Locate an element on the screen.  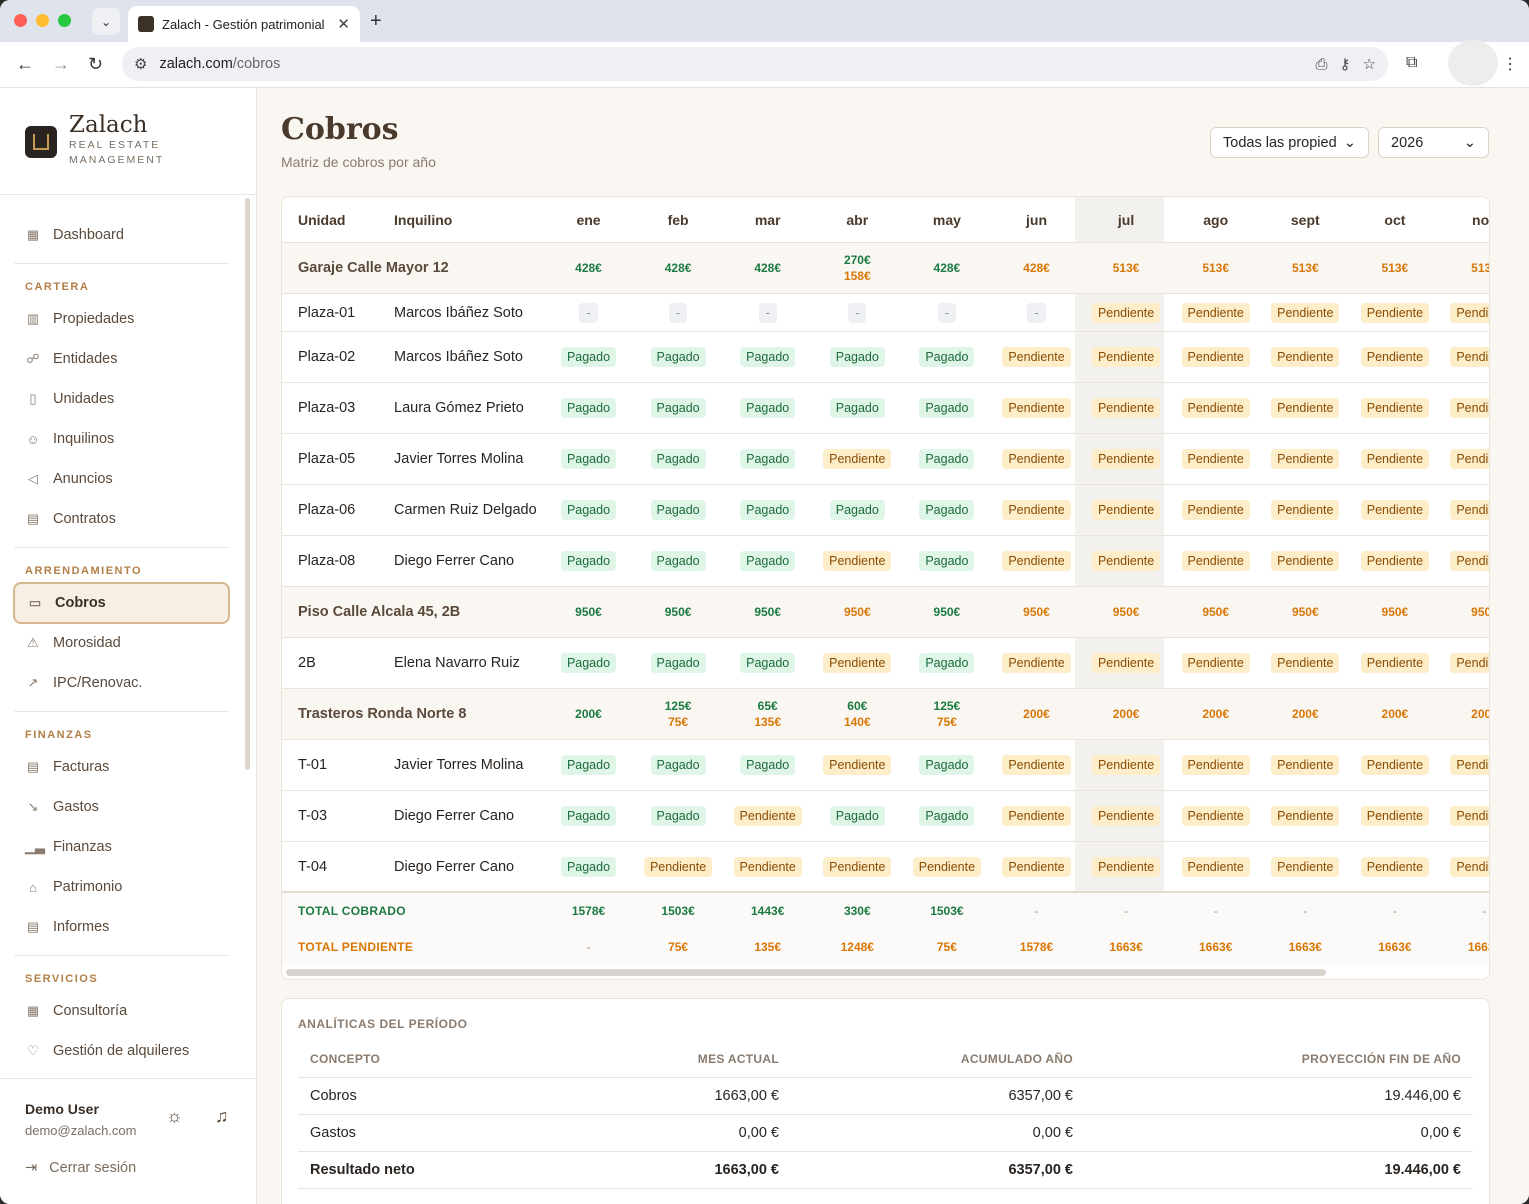
sun-icon: ☼ is located at coordinates (174, 1116).